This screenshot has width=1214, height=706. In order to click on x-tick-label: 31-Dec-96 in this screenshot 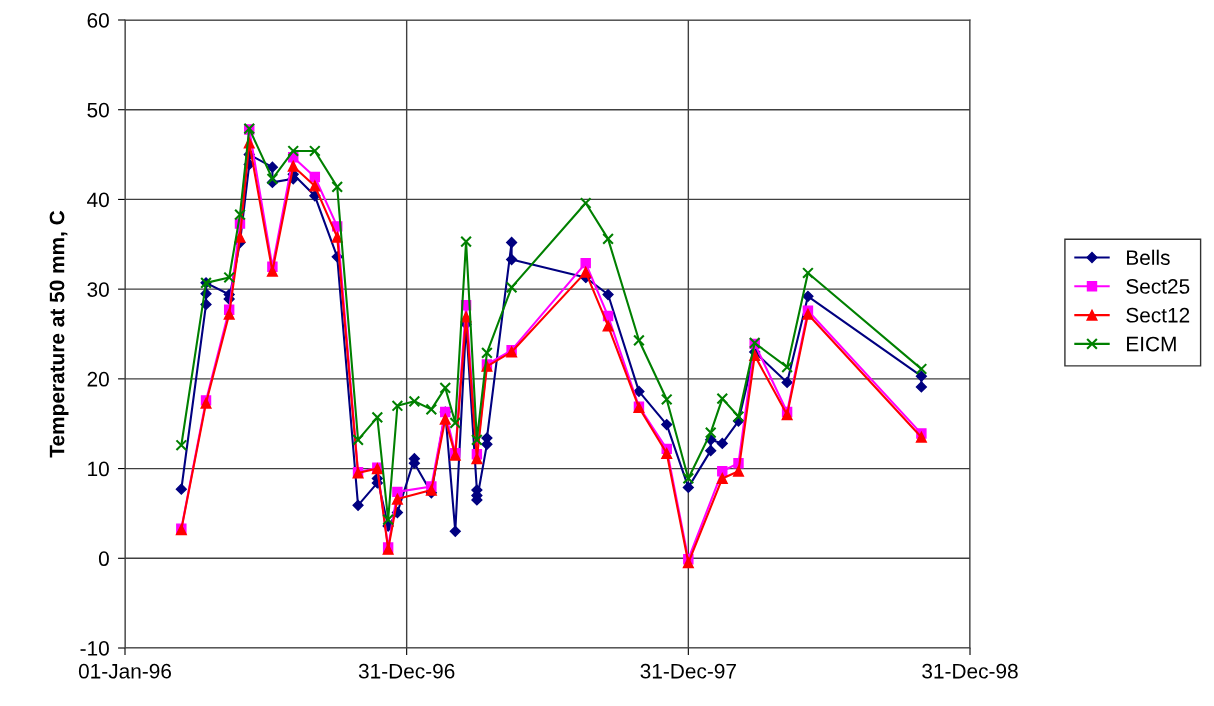, I will do `click(406, 671)`.